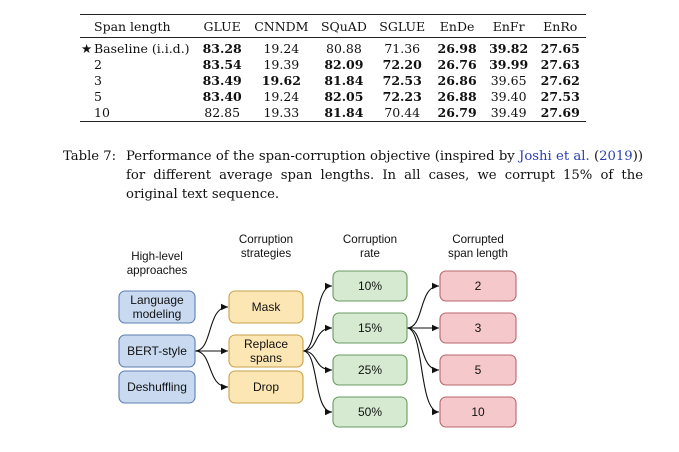  I want to click on column-header: strategies, so click(266, 253).